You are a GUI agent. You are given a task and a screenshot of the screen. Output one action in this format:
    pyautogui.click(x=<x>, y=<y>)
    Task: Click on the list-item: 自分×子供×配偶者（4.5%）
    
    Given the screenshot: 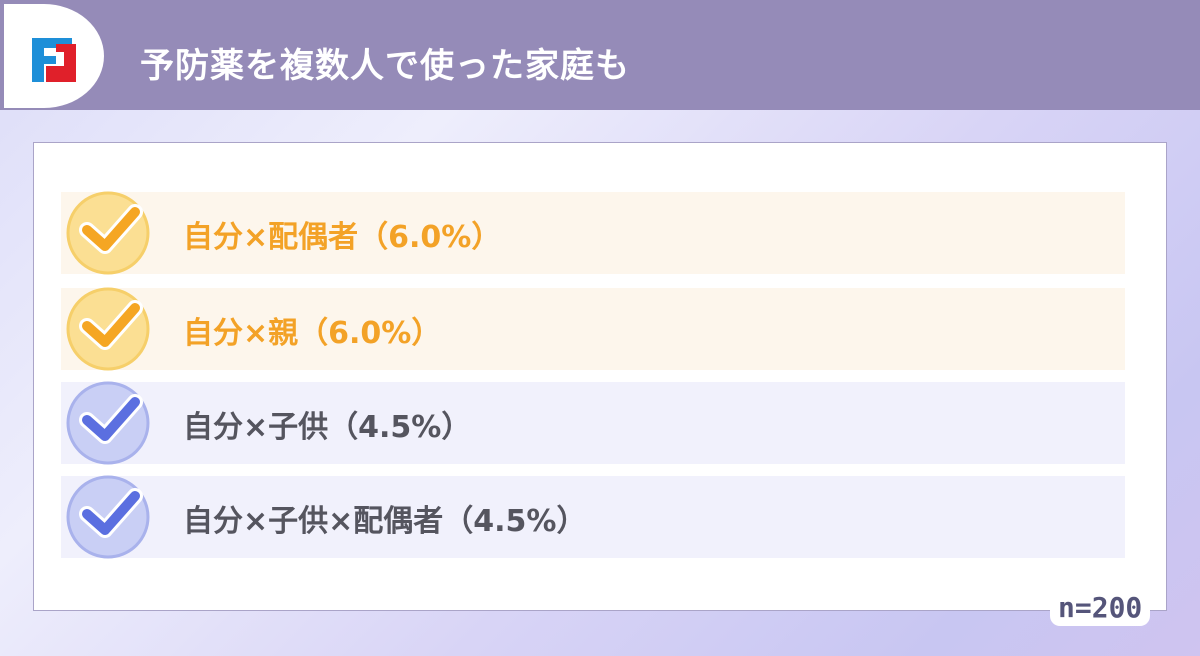 What is the action you would take?
    pyautogui.click(x=593, y=517)
    